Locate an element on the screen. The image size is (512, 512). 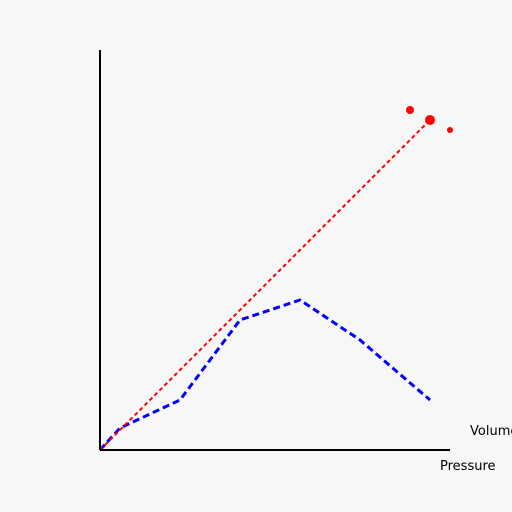
x-axis-label: Pressure is located at coordinates (468, 466).